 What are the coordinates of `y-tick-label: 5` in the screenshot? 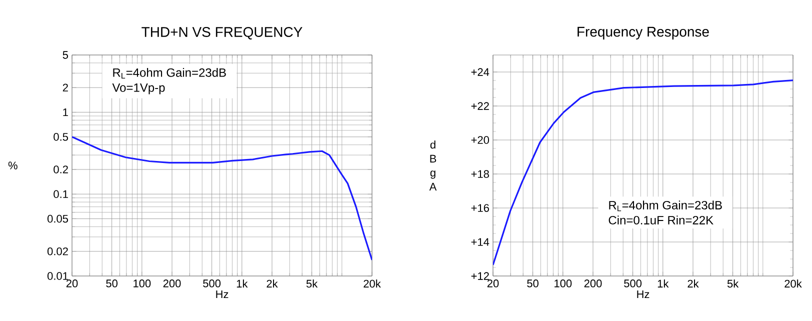 It's located at (65, 55).